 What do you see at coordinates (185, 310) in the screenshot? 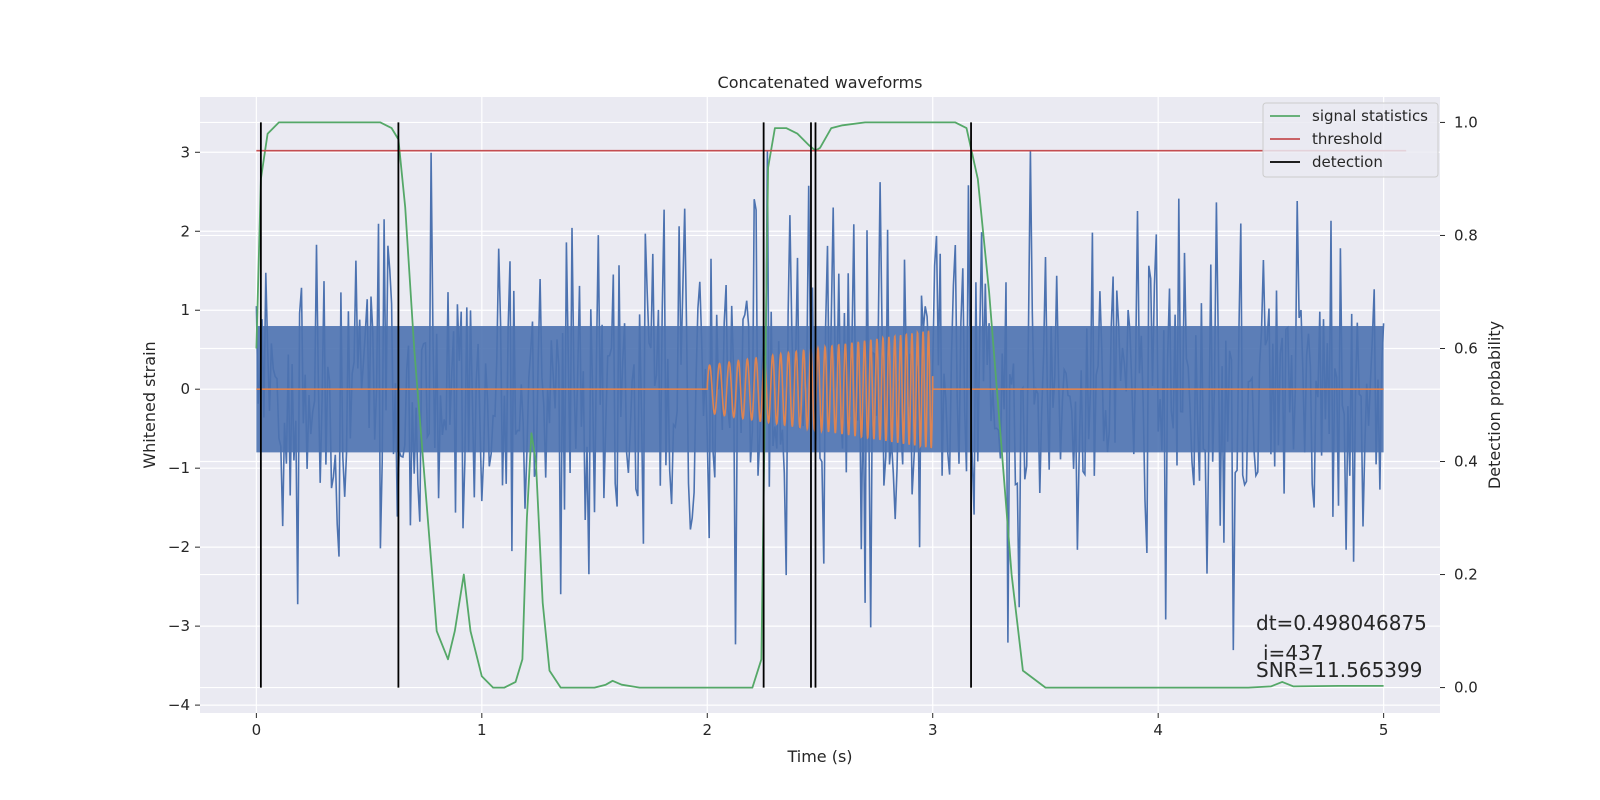
I see `y-tick-label: 1` at bounding box center [185, 310].